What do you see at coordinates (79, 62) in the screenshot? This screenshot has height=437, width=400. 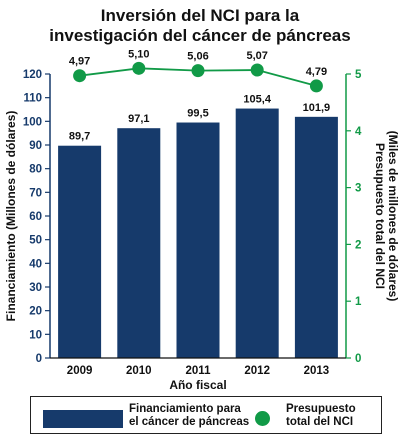 I see `budget-value-label: 4,97` at bounding box center [79, 62].